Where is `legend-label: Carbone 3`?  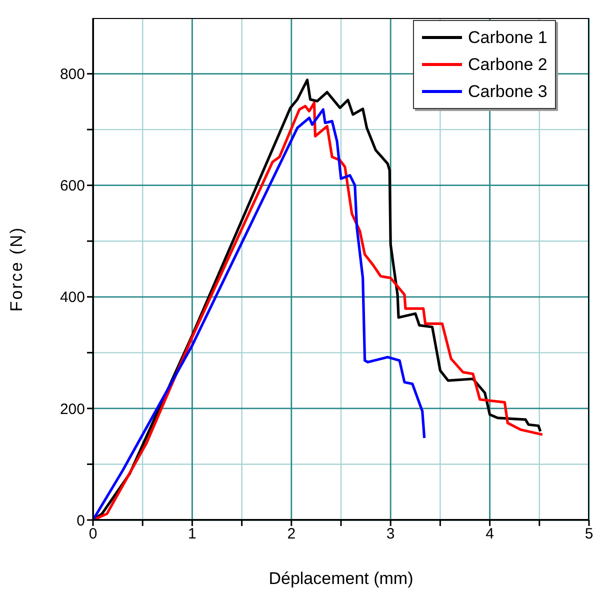
legend-label: Carbone 3 is located at coordinates (508, 92).